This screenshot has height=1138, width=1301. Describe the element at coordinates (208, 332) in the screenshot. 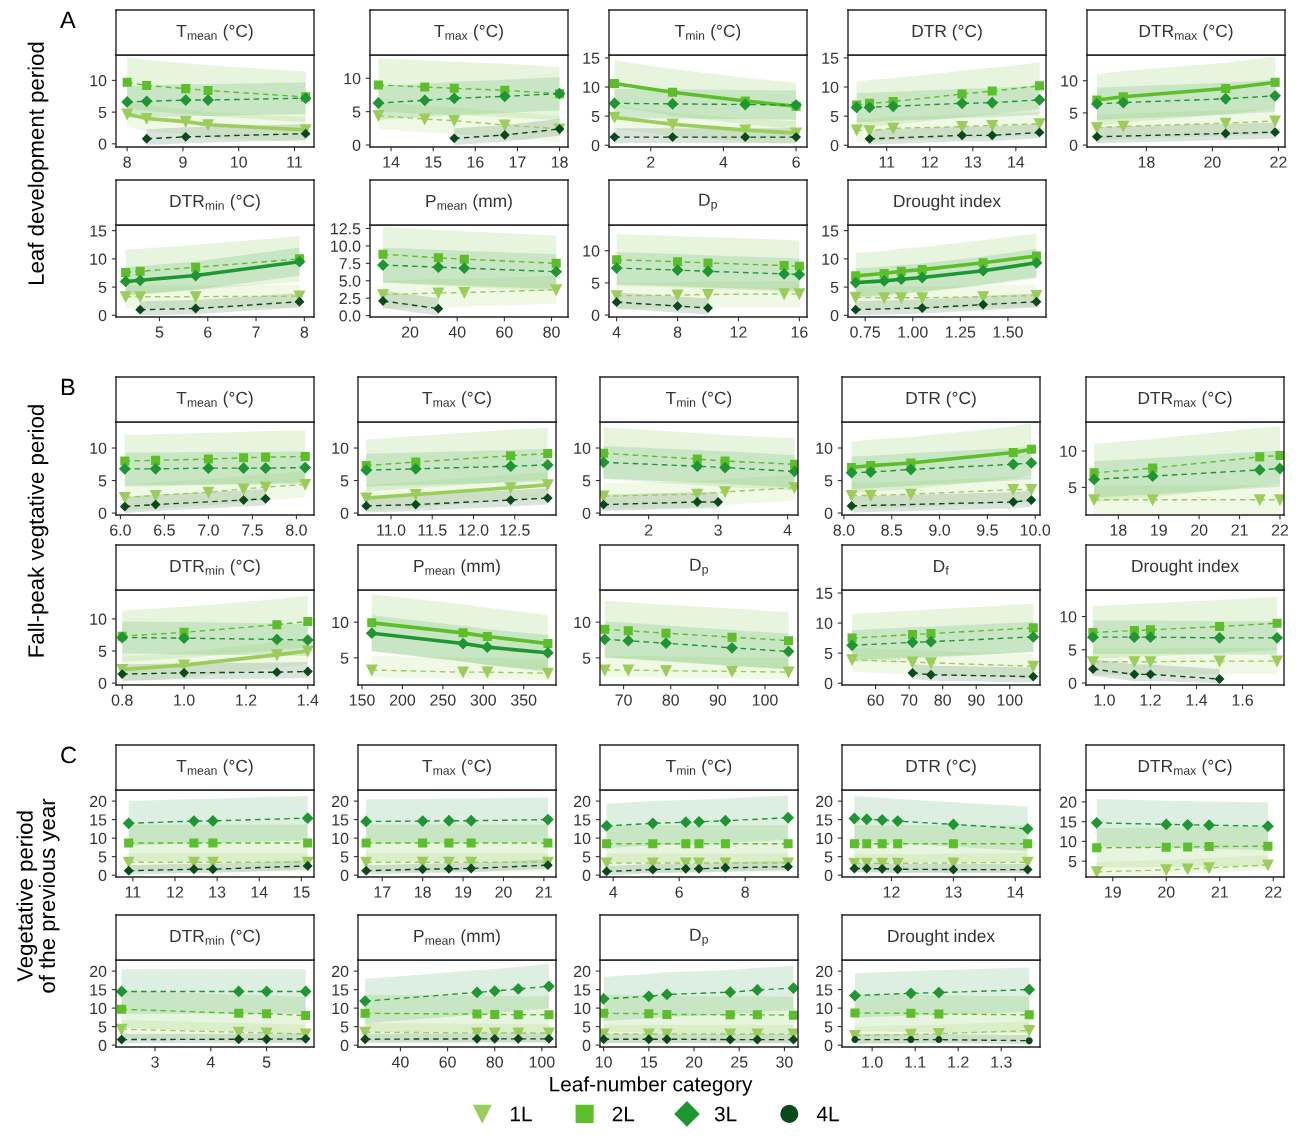

I see `x-tick-label: 6` at that location.